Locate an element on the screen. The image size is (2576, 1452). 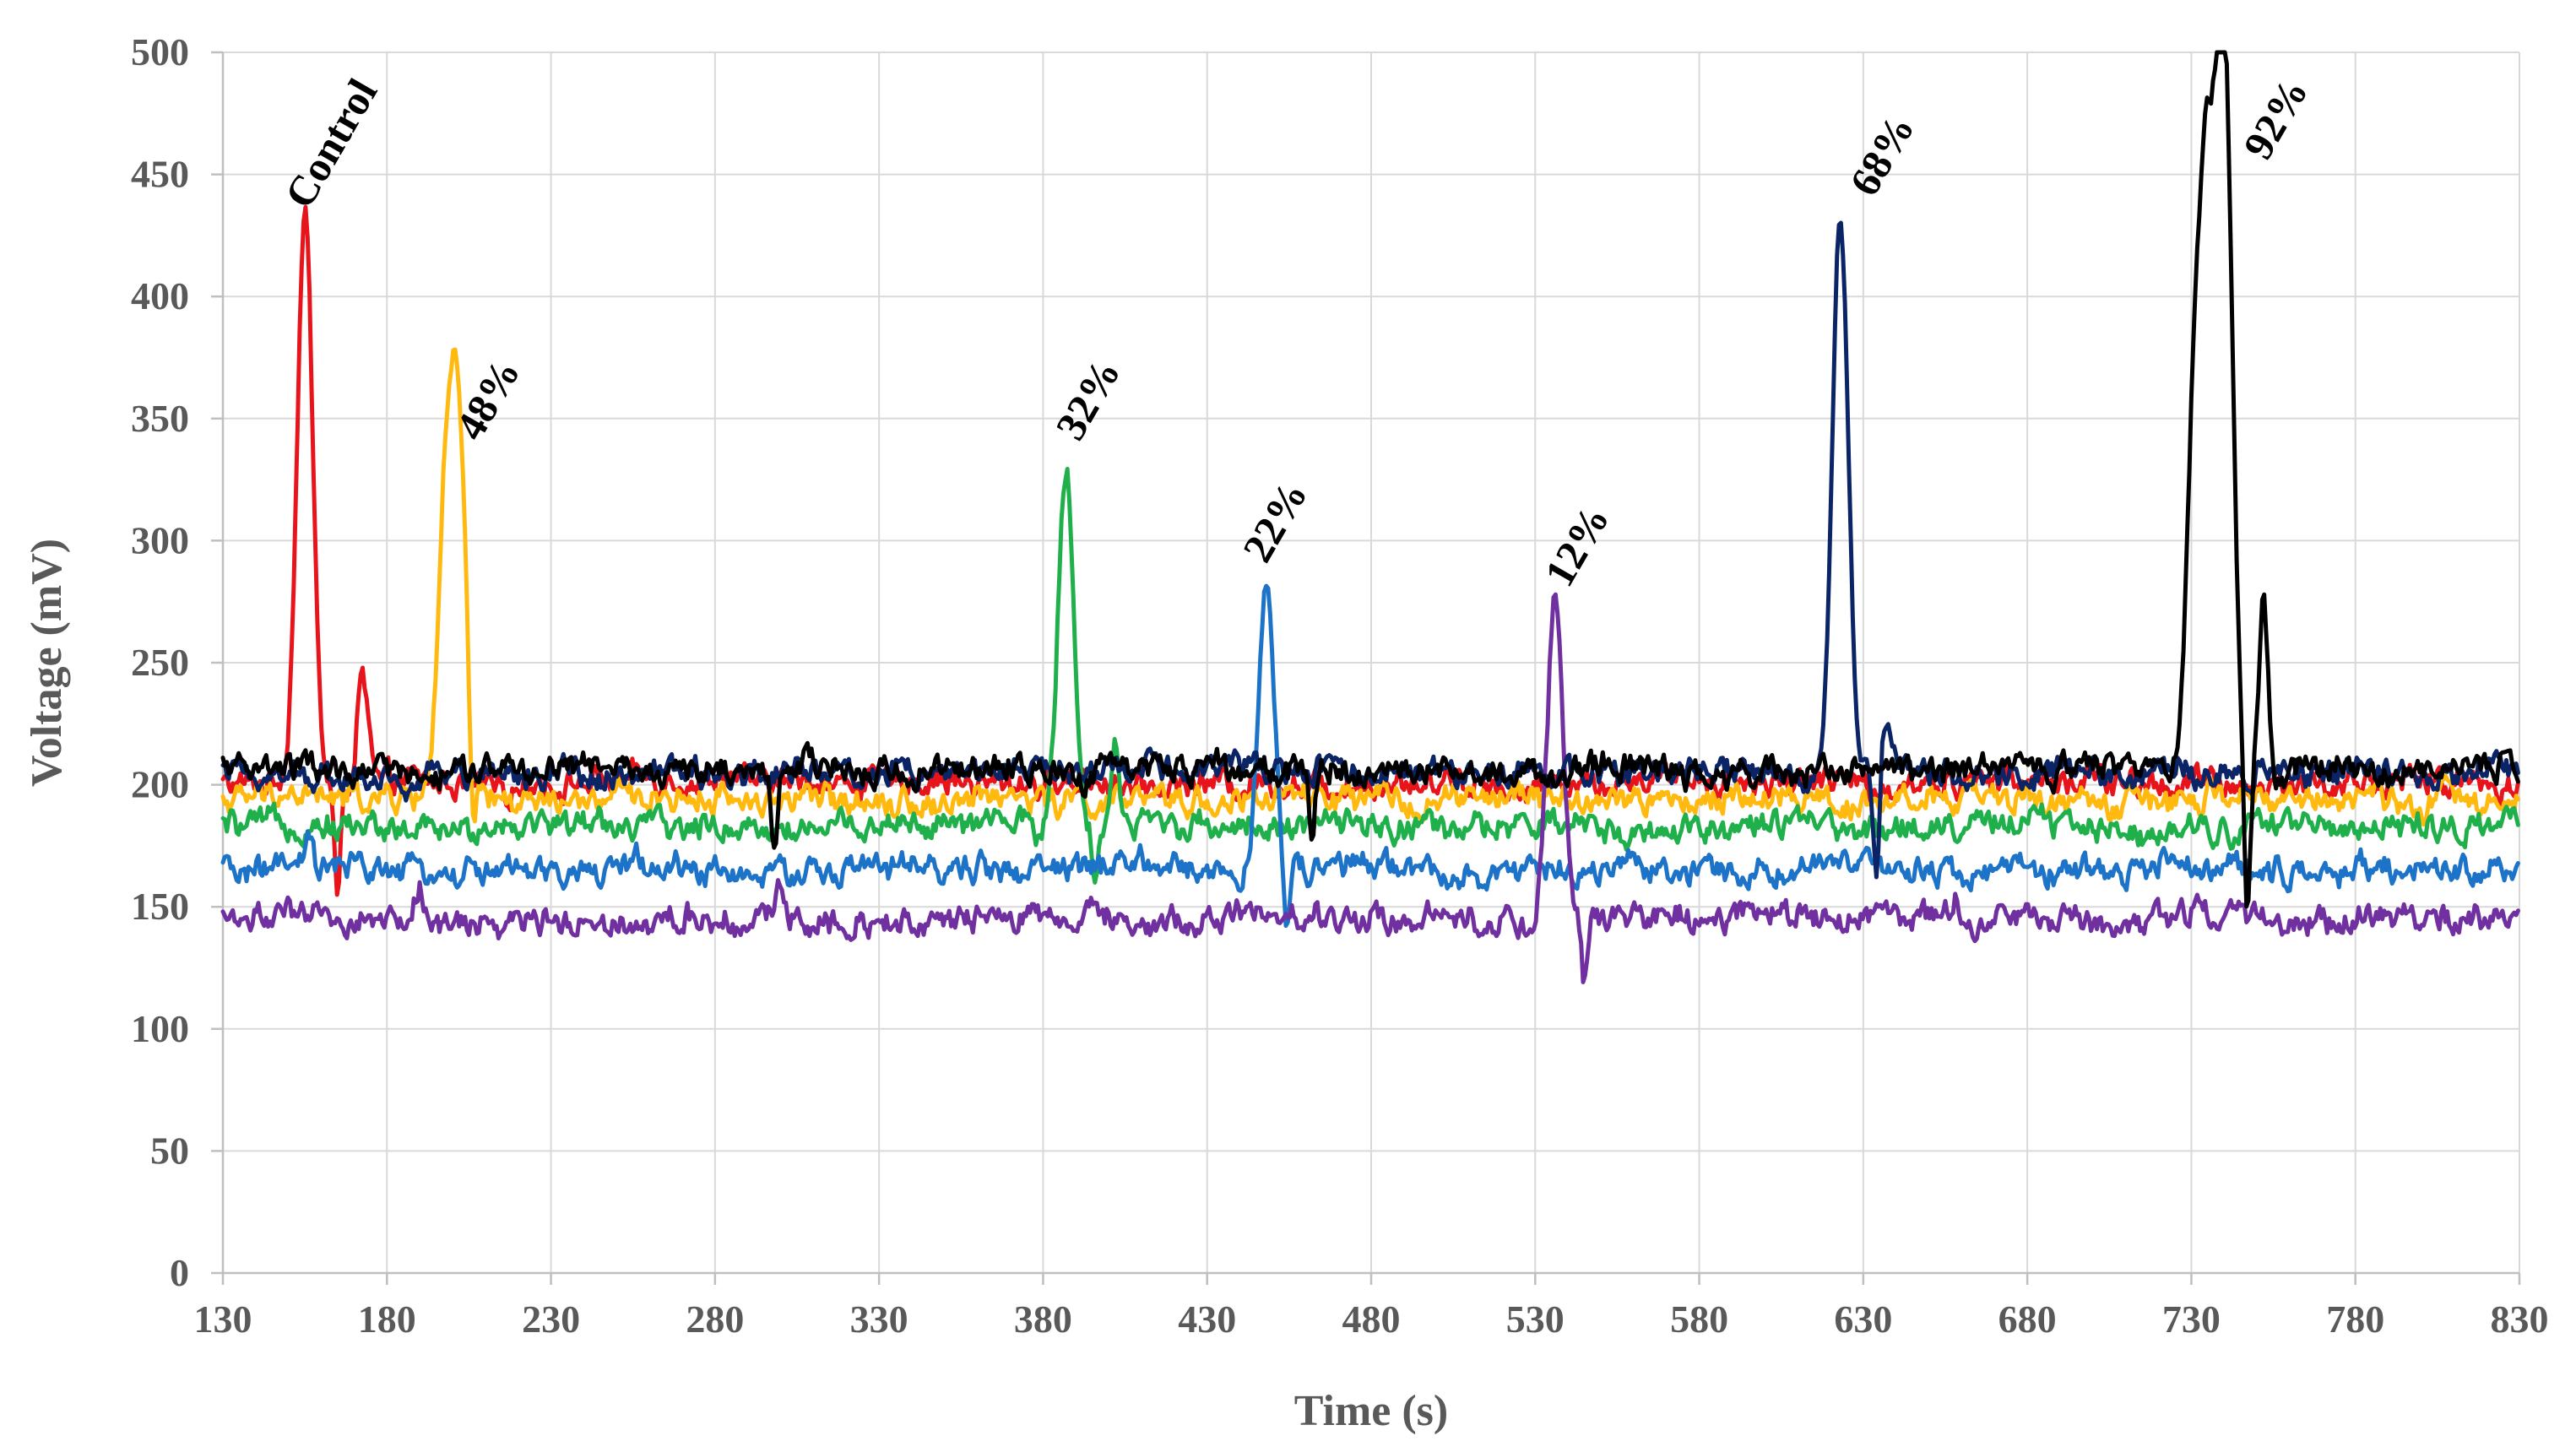
x-tick-label: 480 is located at coordinates (1372, 1319).